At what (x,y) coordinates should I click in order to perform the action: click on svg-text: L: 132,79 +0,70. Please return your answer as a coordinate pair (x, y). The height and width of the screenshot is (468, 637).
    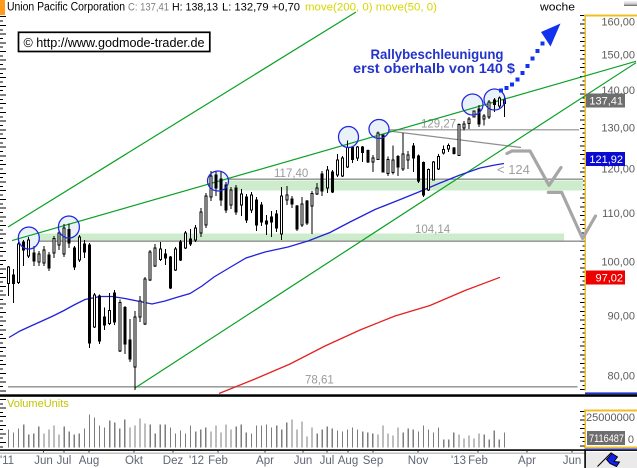
    Looking at the image, I should click on (261, 8).